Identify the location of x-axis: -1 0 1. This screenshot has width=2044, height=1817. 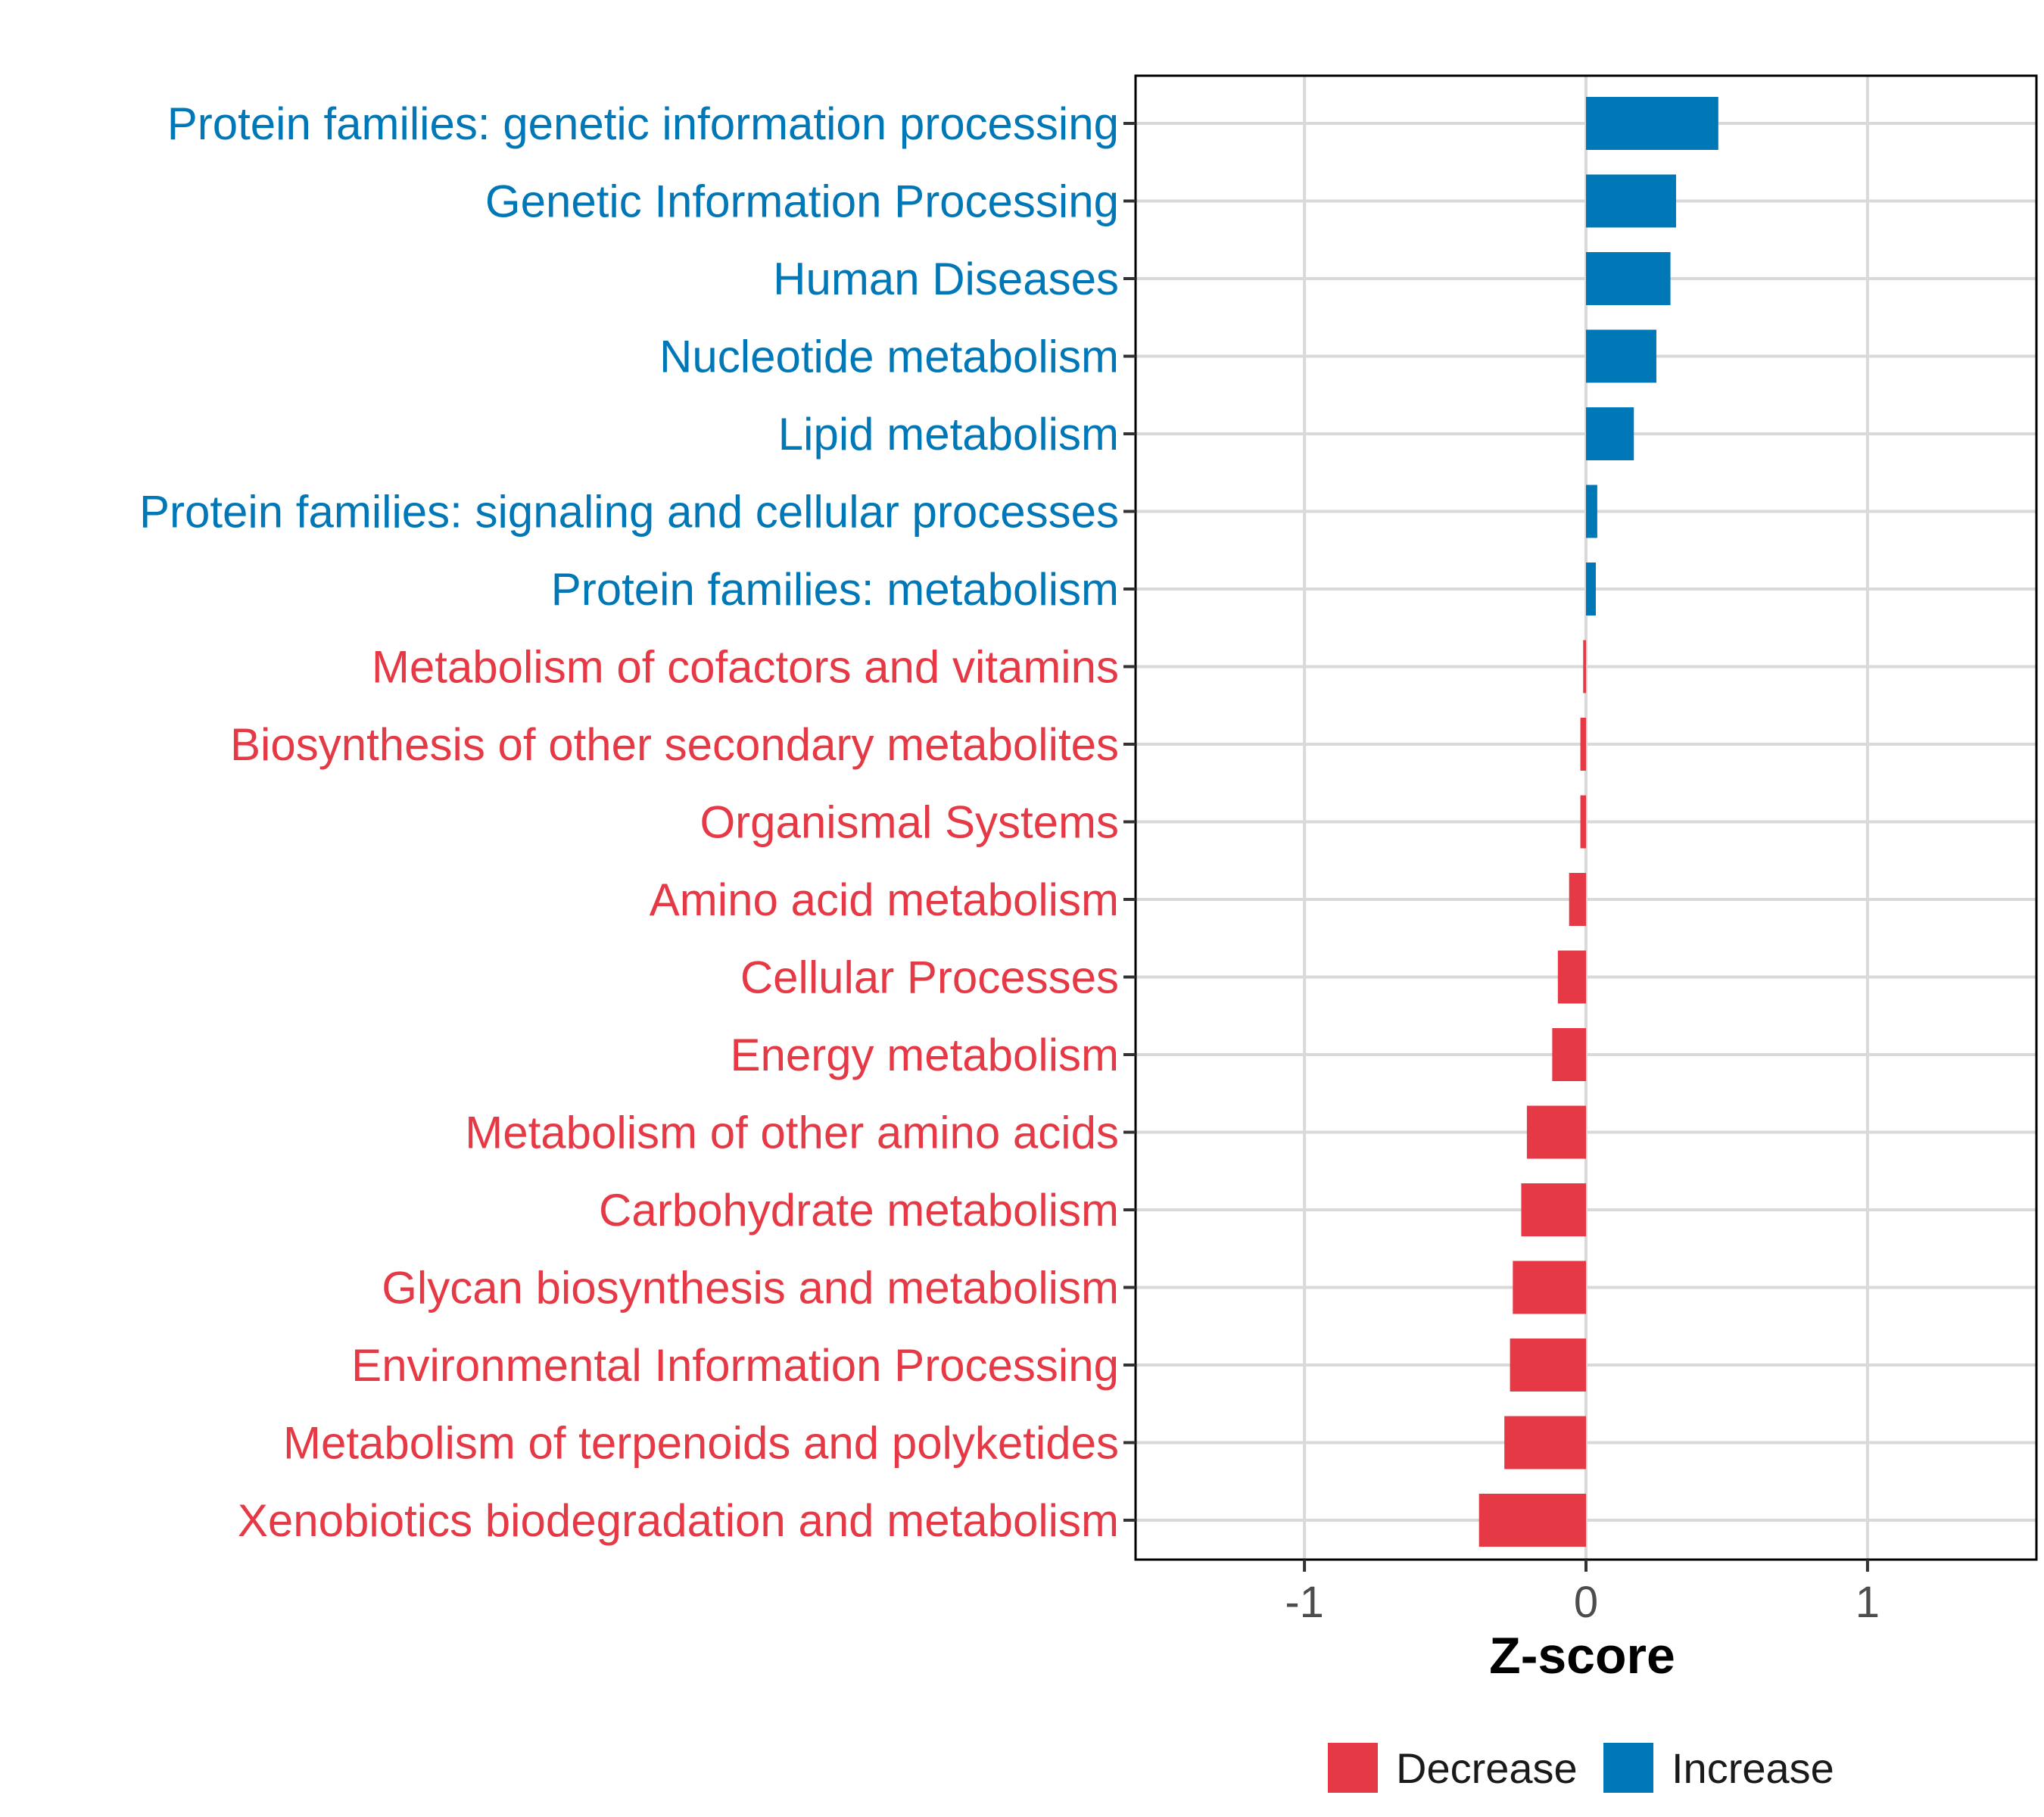
(1582, 1593).